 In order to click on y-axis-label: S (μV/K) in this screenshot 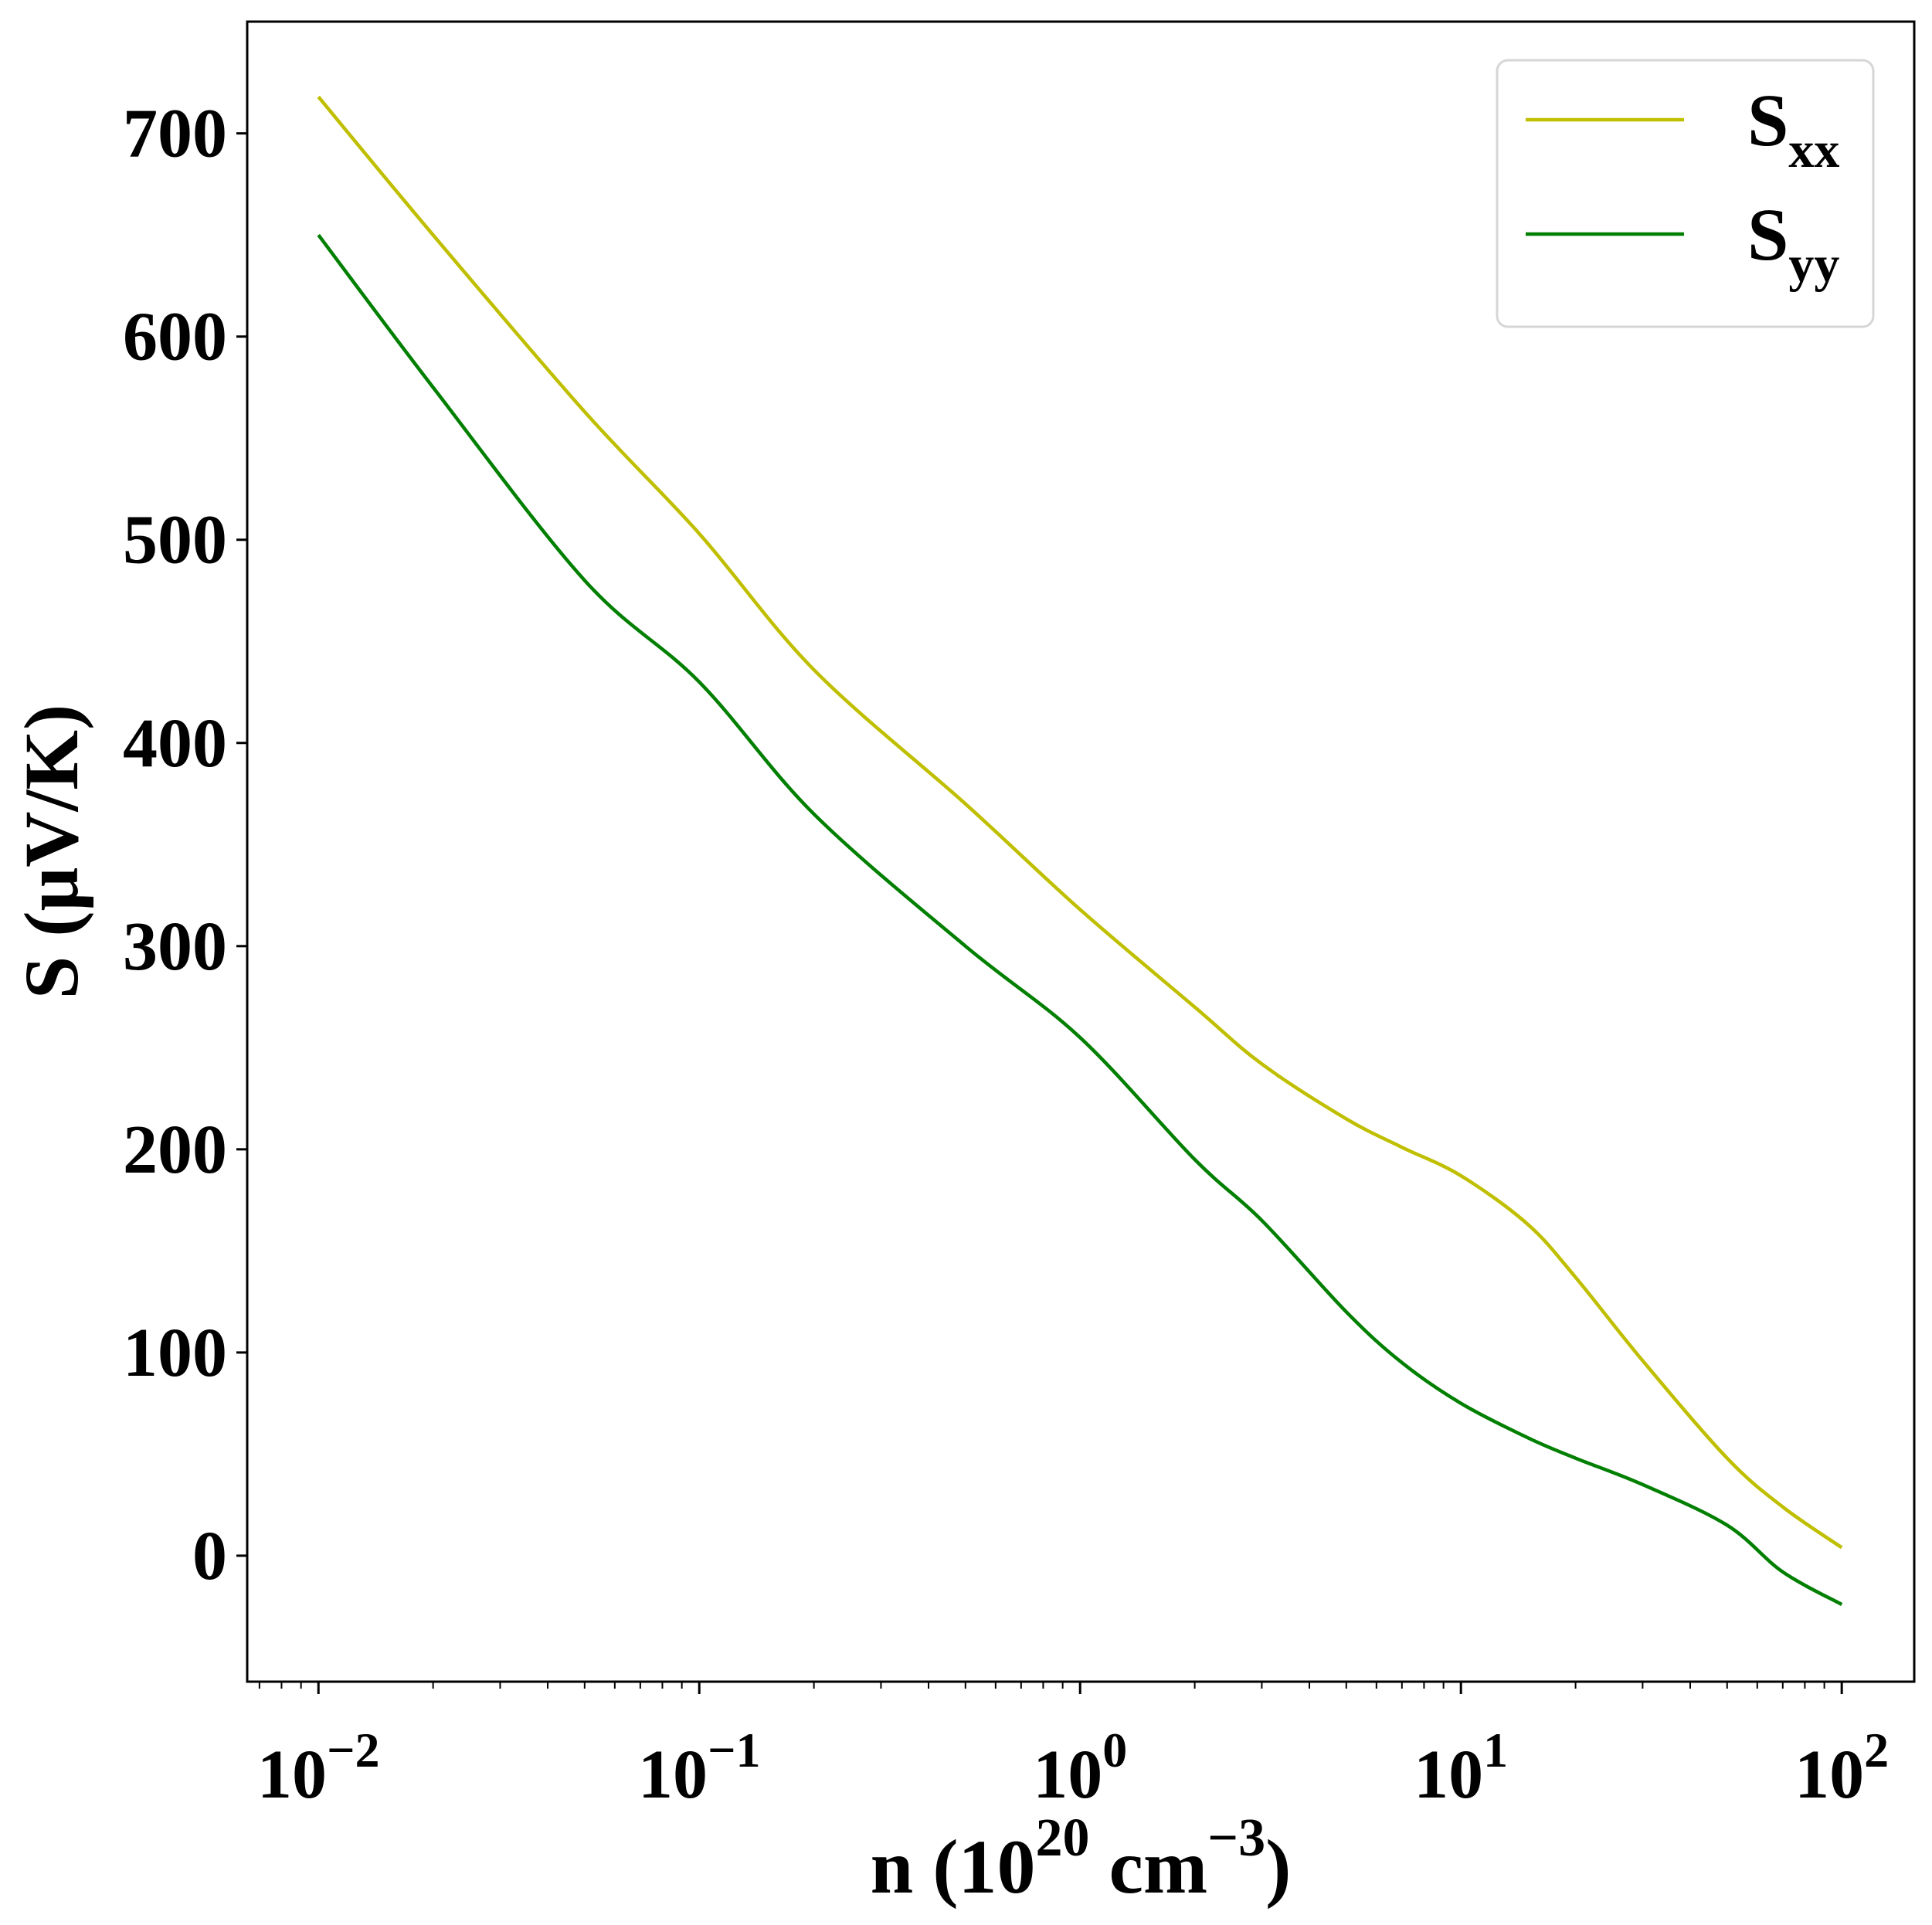, I will do `click(51, 852)`.